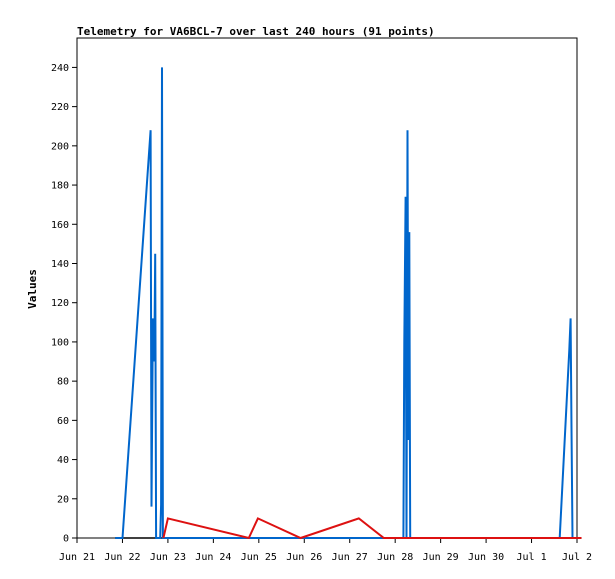 The image size is (615, 579). I want to click on x-tick-label: Jul 2, so click(577, 557).